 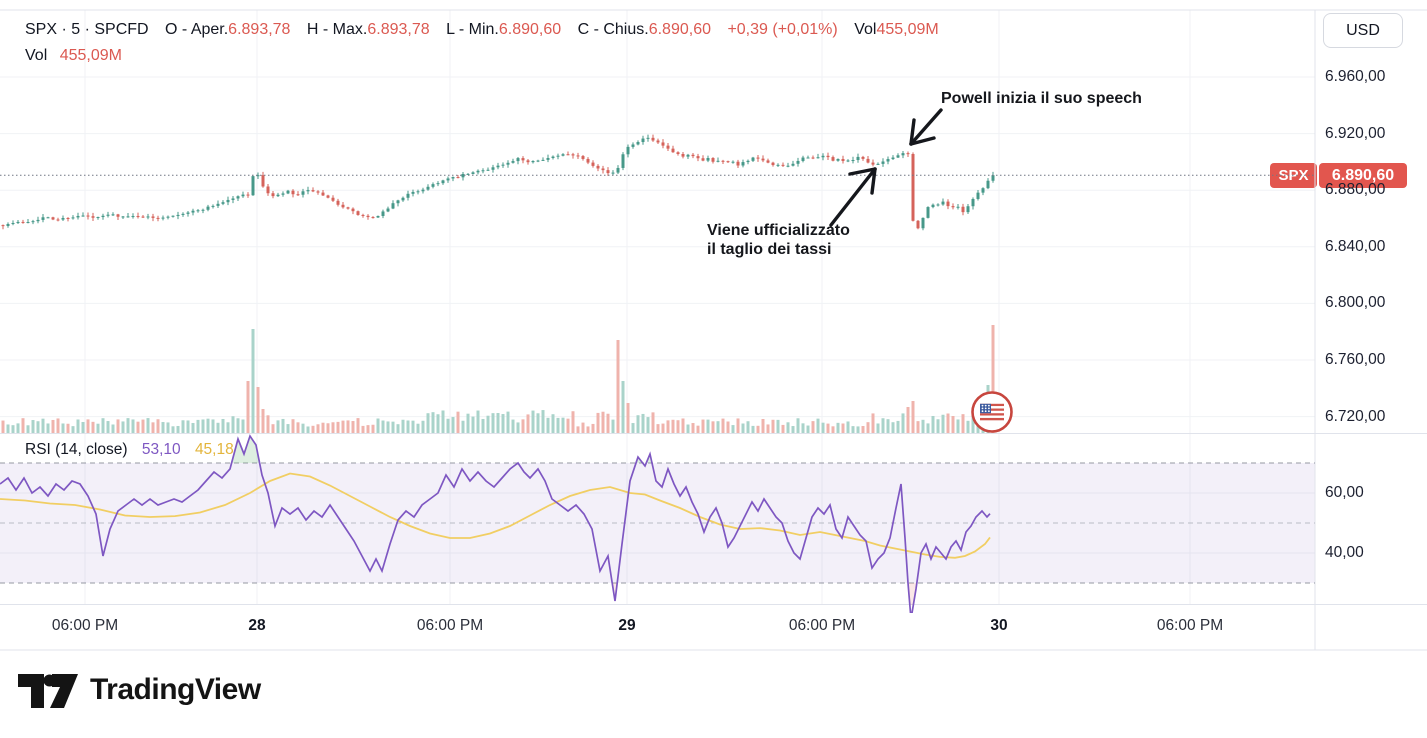 What do you see at coordinates (1355, 246) in the screenshot?
I see `price-axis-label: 6.840,00` at bounding box center [1355, 246].